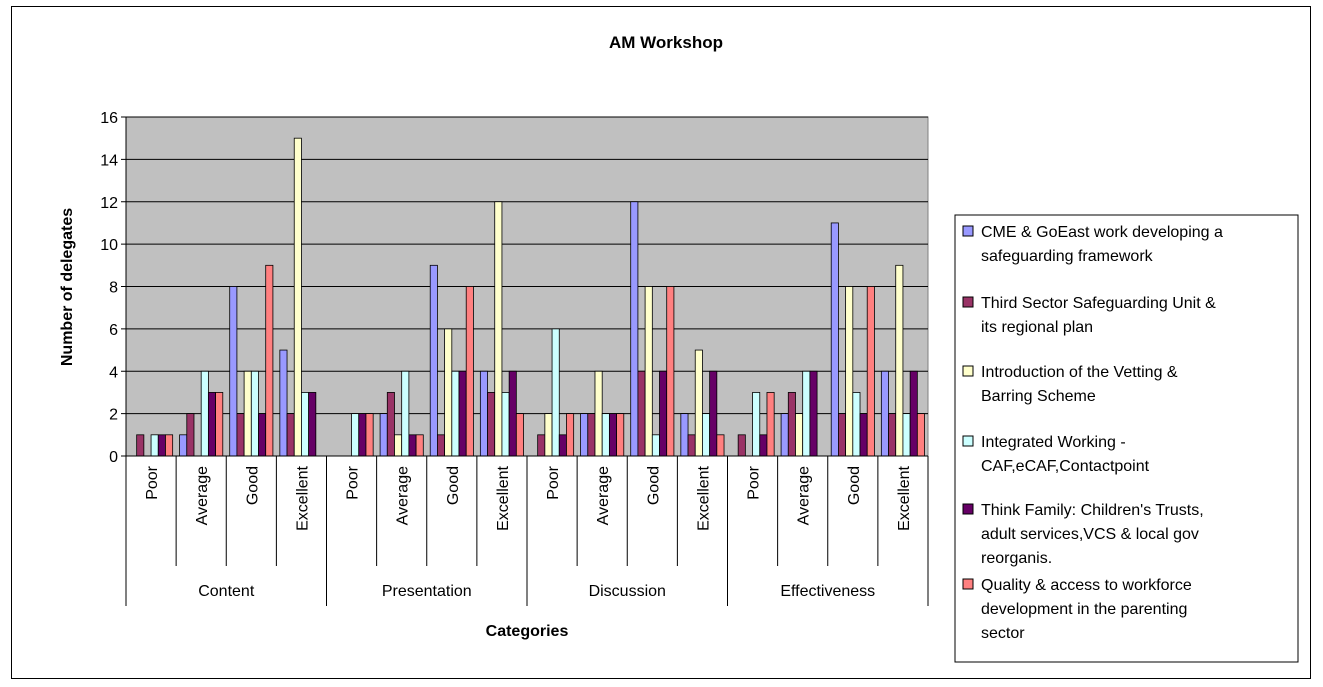 This screenshot has width=1323, height=687. What do you see at coordinates (113, 330) in the screenshot?
I see `y-tick-label: 6` at bounding box center [113, 330].